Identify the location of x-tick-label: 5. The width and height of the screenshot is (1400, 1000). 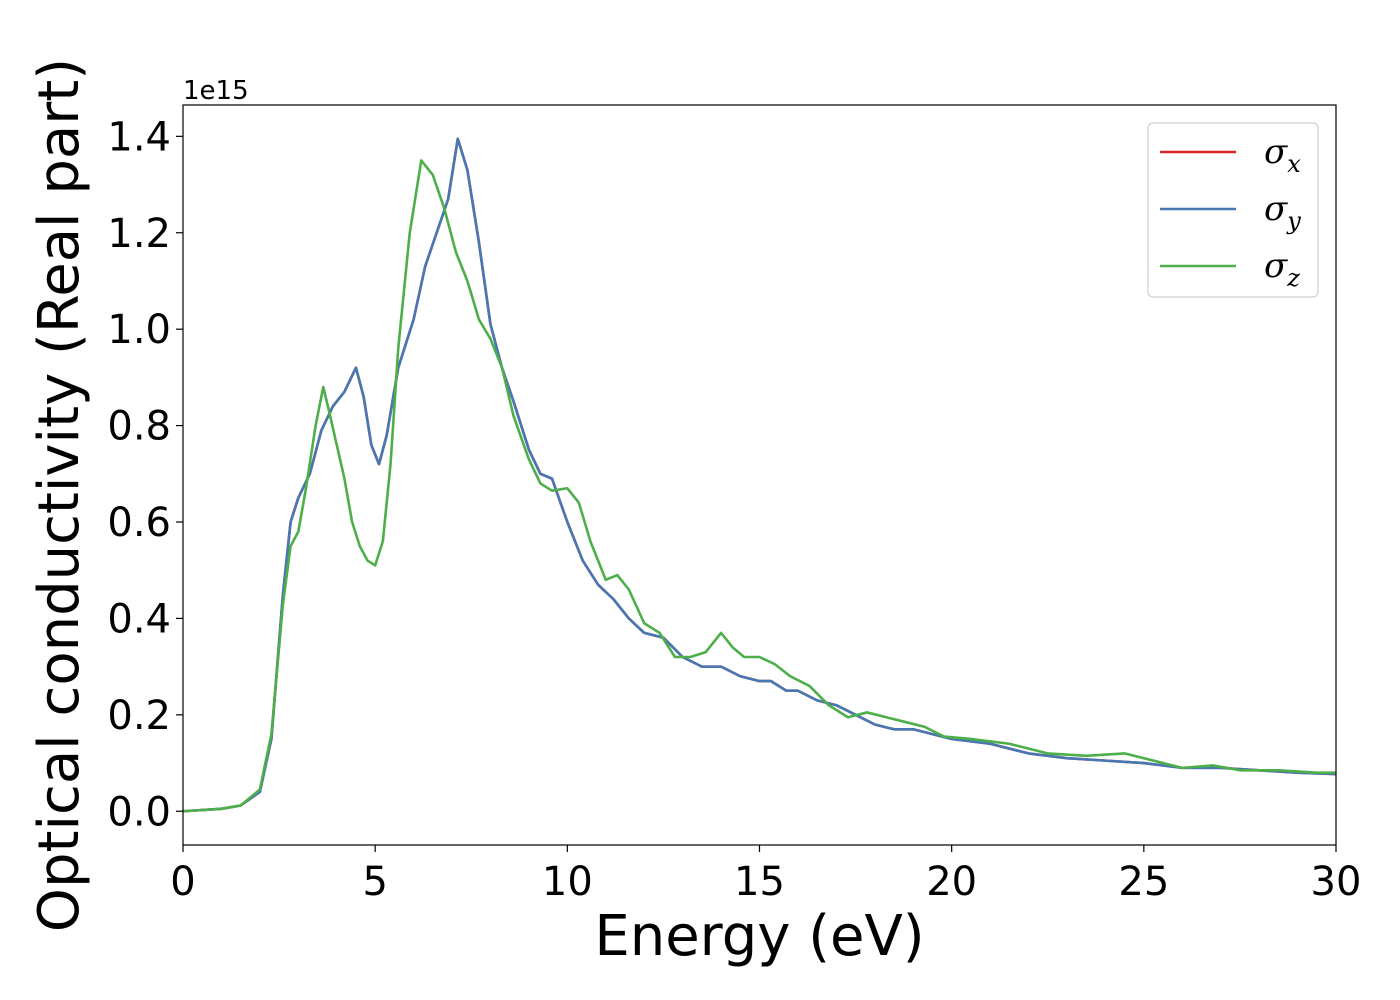
(374, 882).